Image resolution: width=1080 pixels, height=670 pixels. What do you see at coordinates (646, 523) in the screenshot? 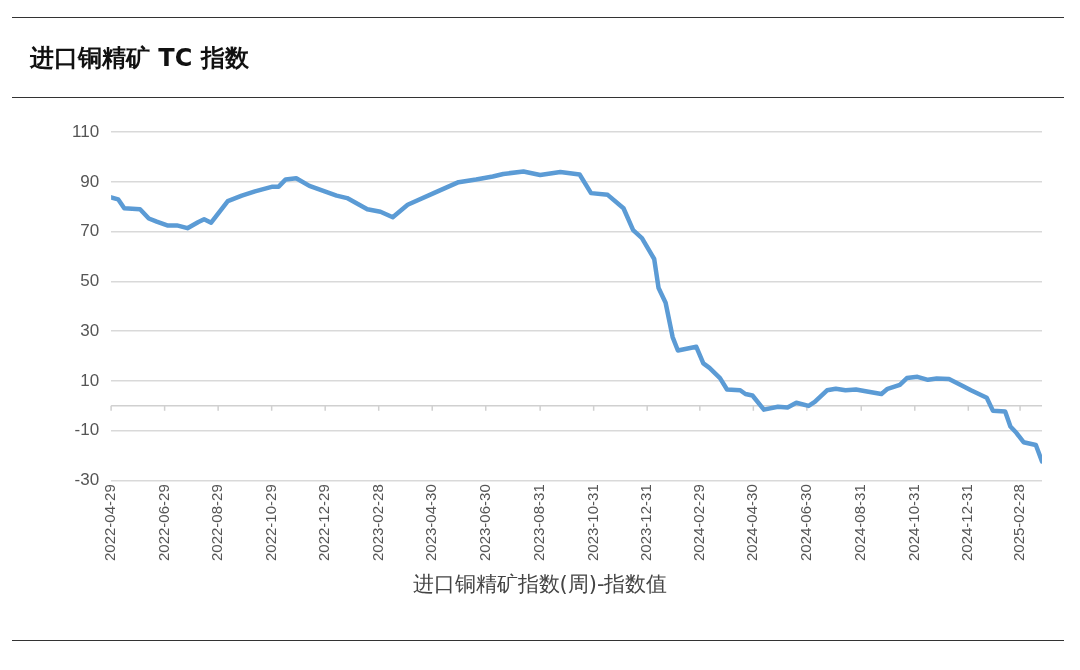
I see `x-tick-label: 2023-12-31` at bounding box center [646, 523].